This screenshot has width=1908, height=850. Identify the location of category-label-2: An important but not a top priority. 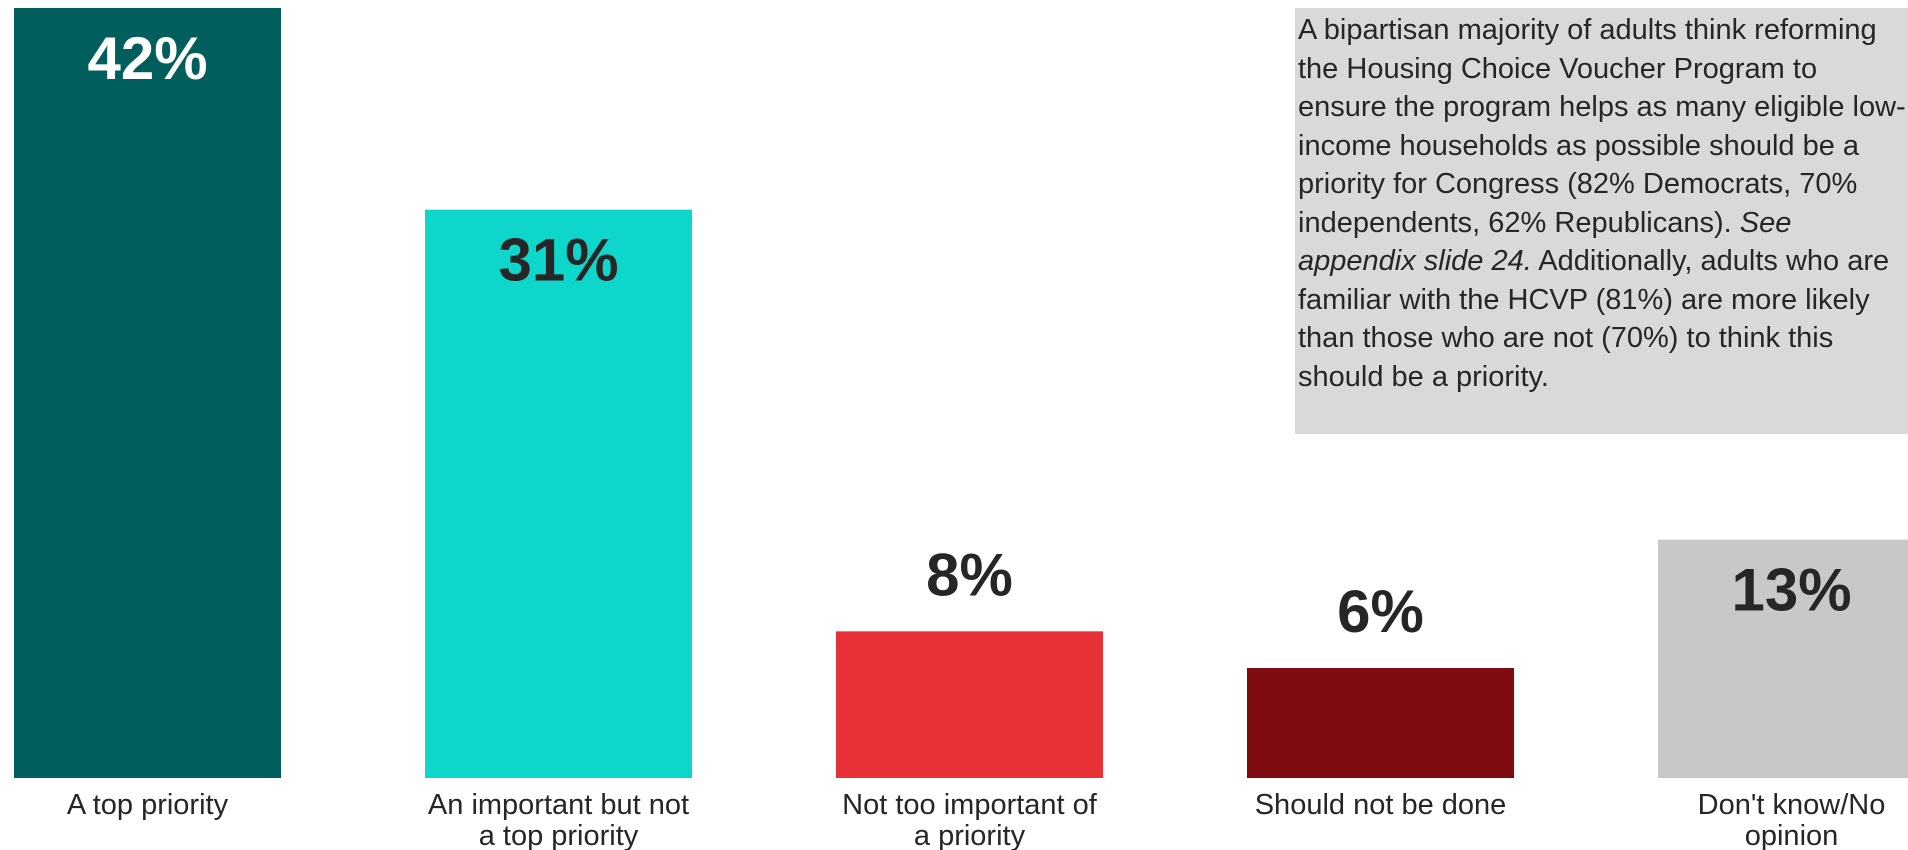
(558, 819).